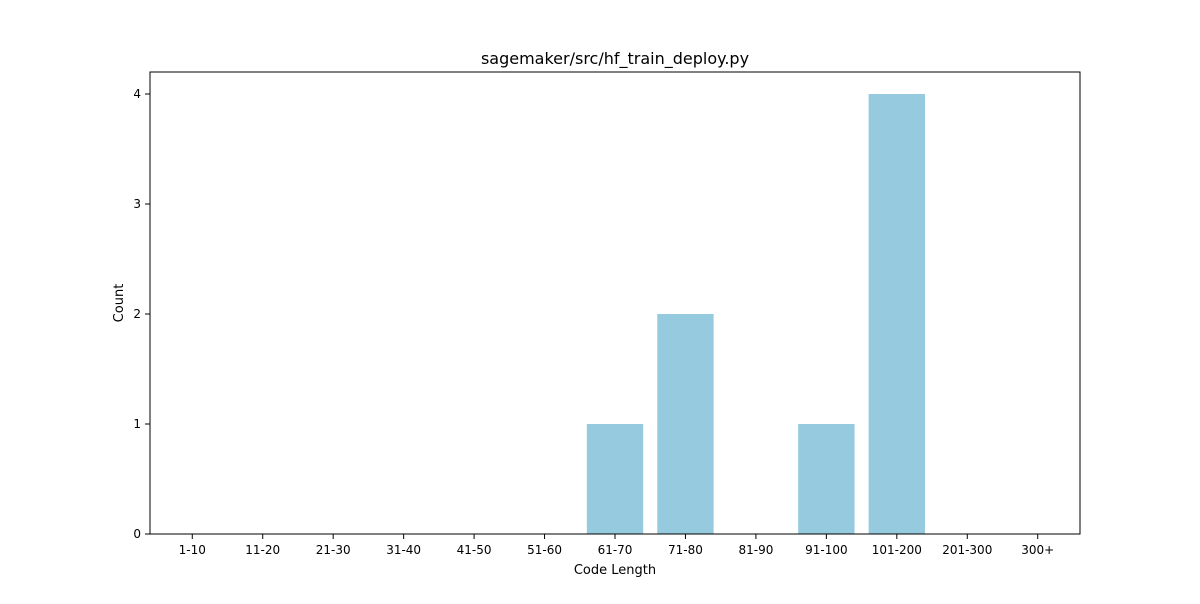  What do you see at coordinates (615, 550) in the screenshot?
I see `x-tick-label: 61-70` at bounding box center [615, 550].